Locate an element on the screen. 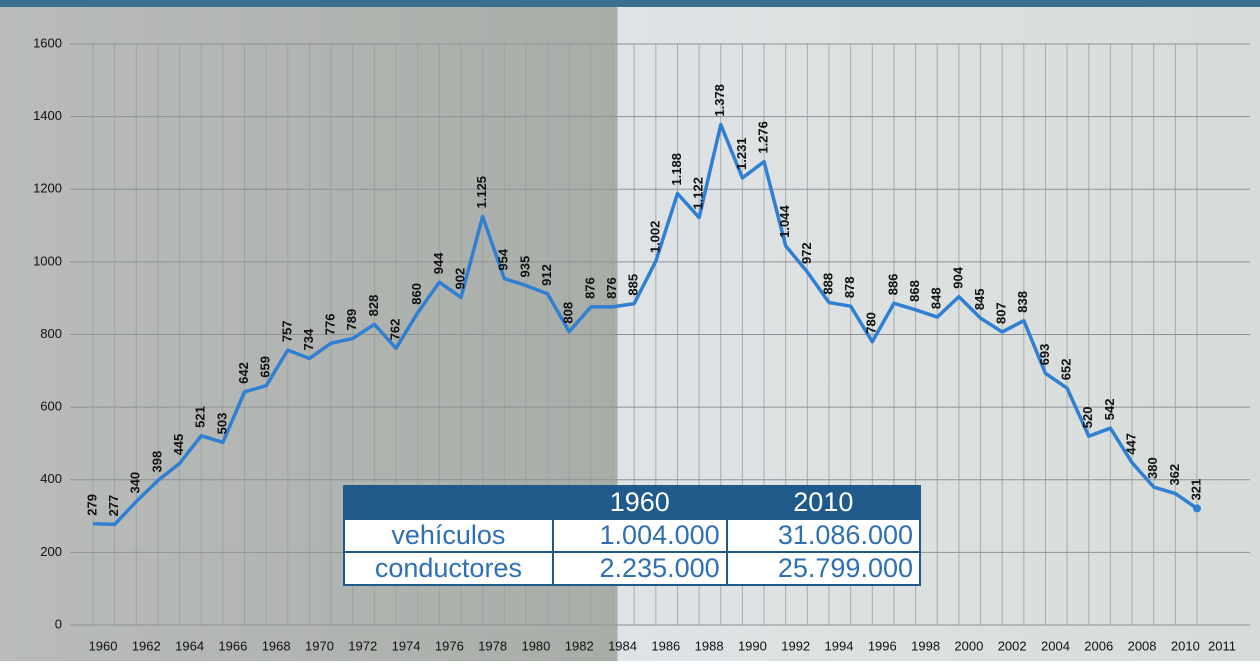  x-tick-label: 2006 is located at coordinates (1098, 645).